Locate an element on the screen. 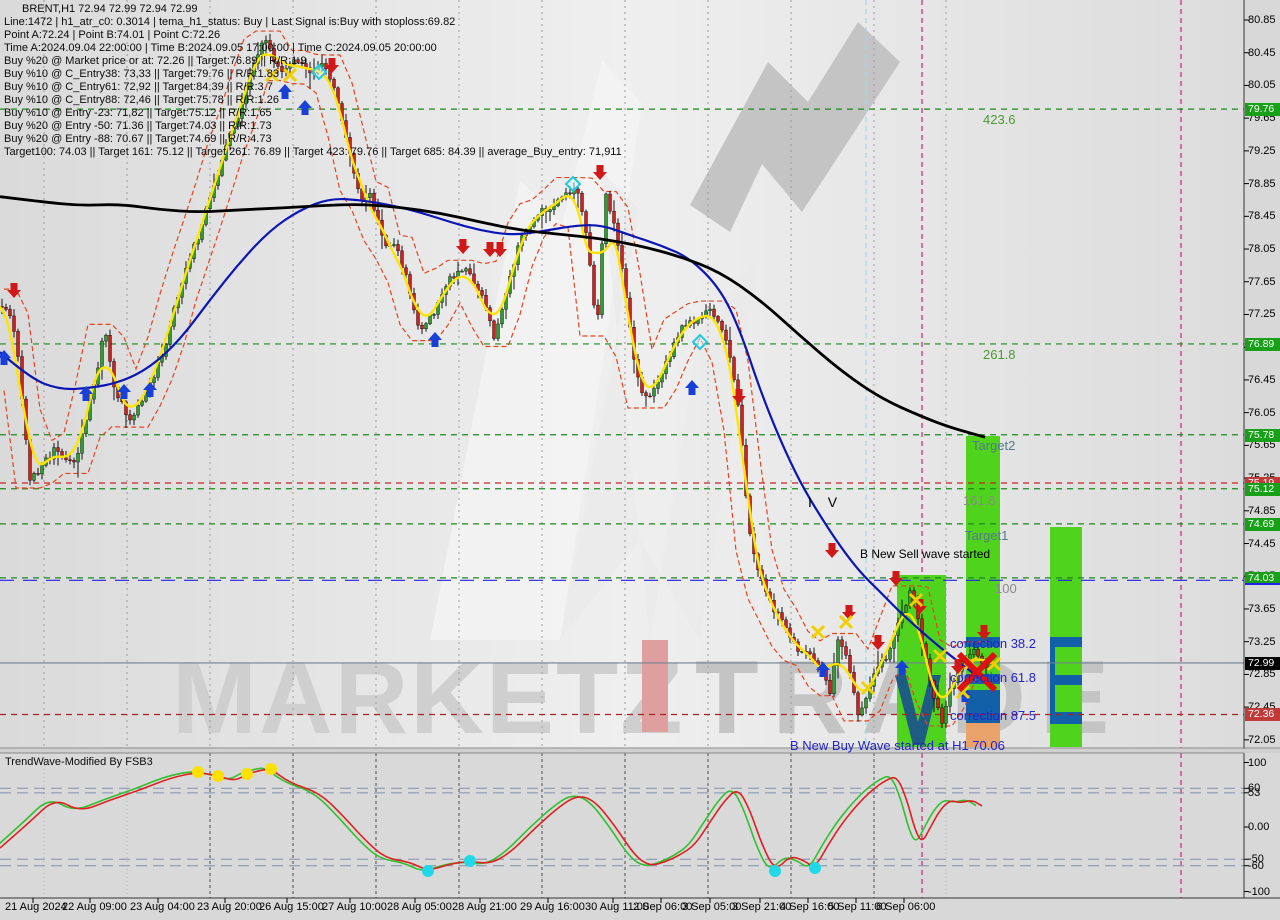 This screenshot has height=920, width=1280. price-tick-label: 78.85 is located at coordinates (1262, 183).